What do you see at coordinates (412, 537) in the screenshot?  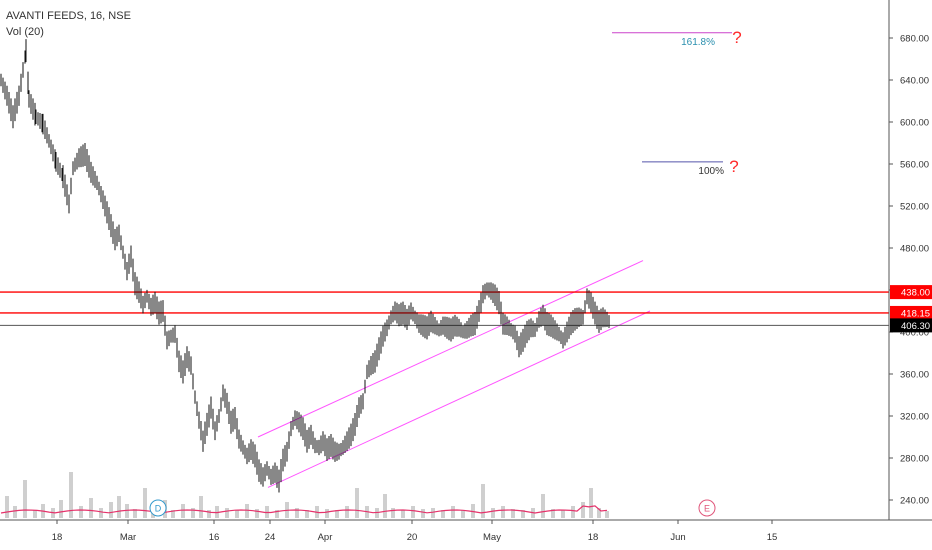 I see `x-tick-label: 20` at bounding box center [412, 537].